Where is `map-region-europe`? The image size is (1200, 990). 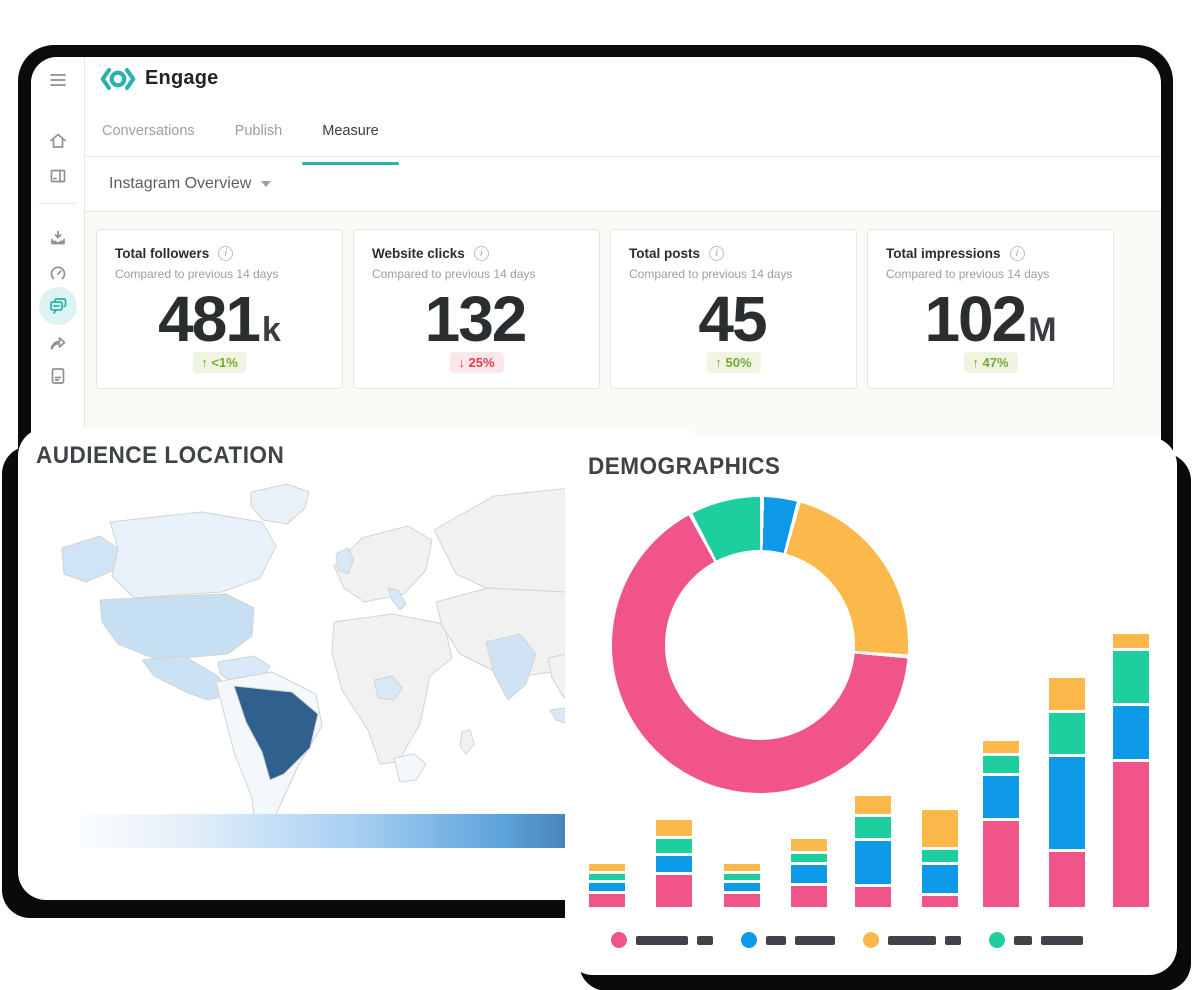 map-region-europe is located at coordinates (383, 564).